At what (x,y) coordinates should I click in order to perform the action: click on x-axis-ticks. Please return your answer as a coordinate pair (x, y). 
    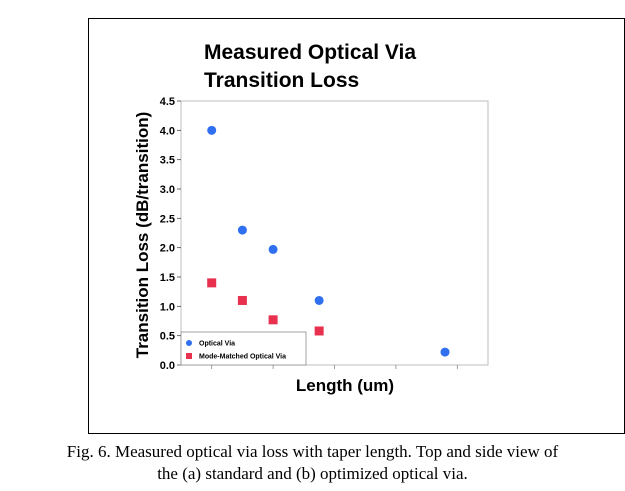
    Looking at the image, I should click on (334, 367).